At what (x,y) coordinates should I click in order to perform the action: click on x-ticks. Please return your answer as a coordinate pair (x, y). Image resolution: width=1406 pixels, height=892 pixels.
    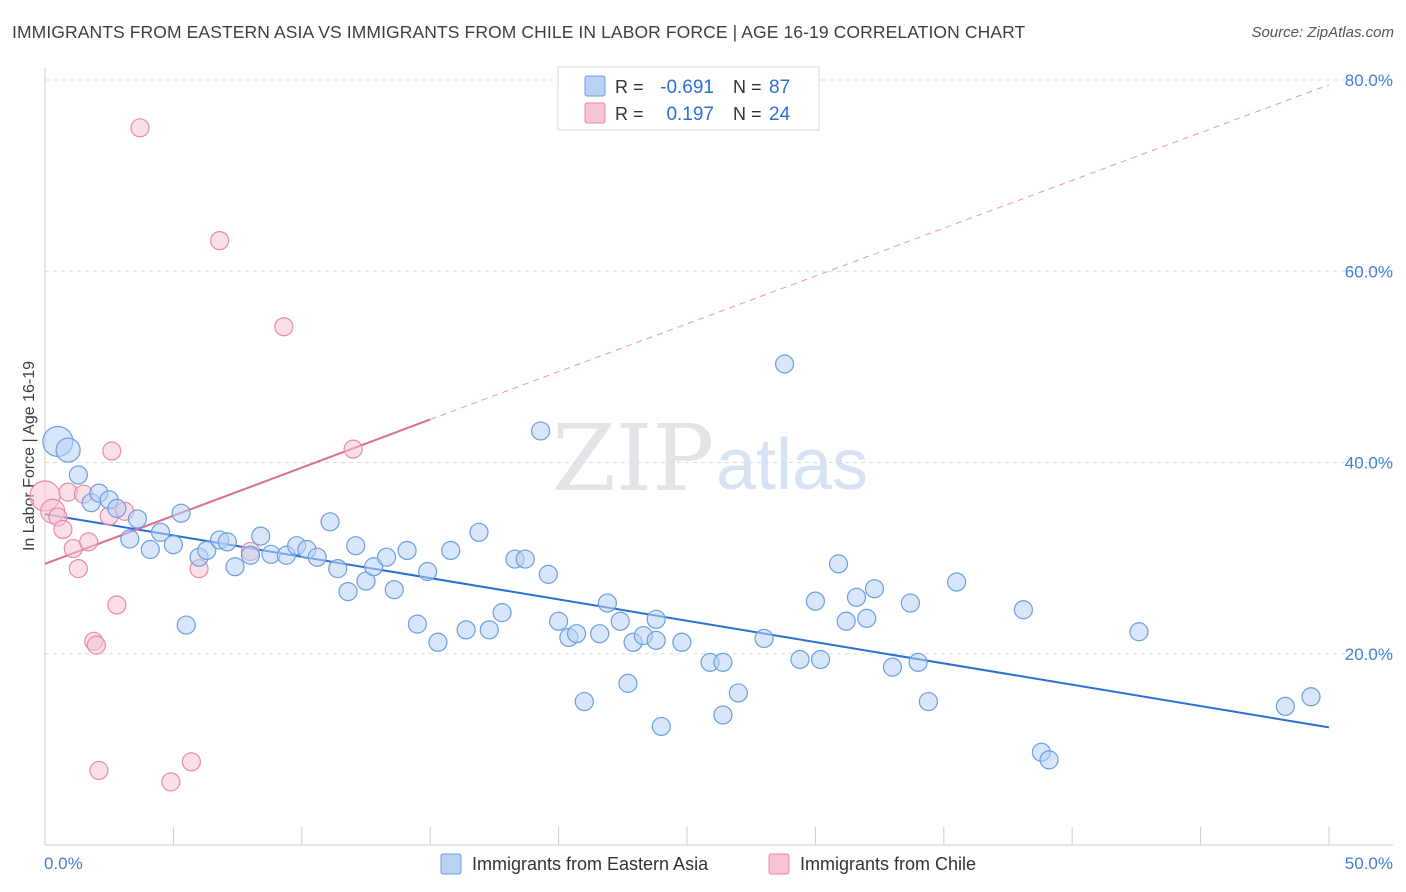
    Looking at the image, I should click on (751, 836).